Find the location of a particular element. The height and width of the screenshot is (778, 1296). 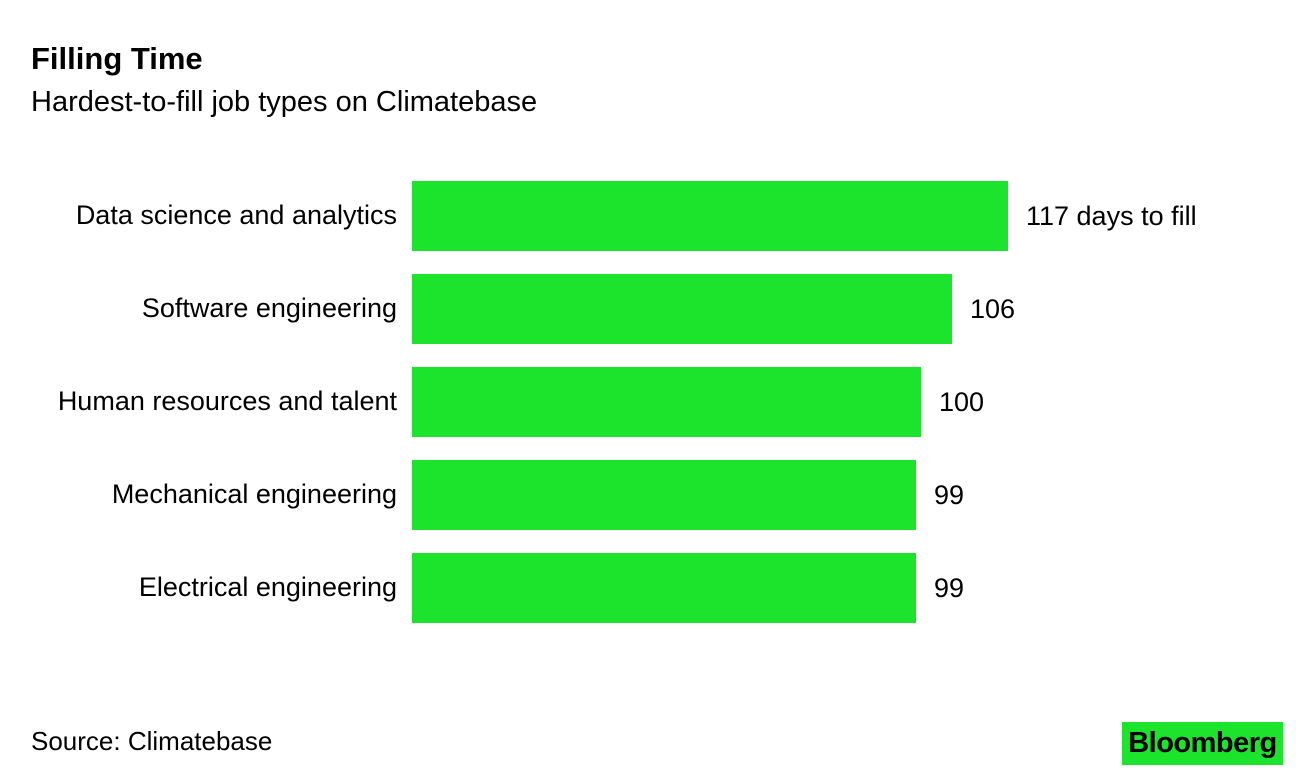

category-label: Data science and analytics is located at coordinates (236, 215).